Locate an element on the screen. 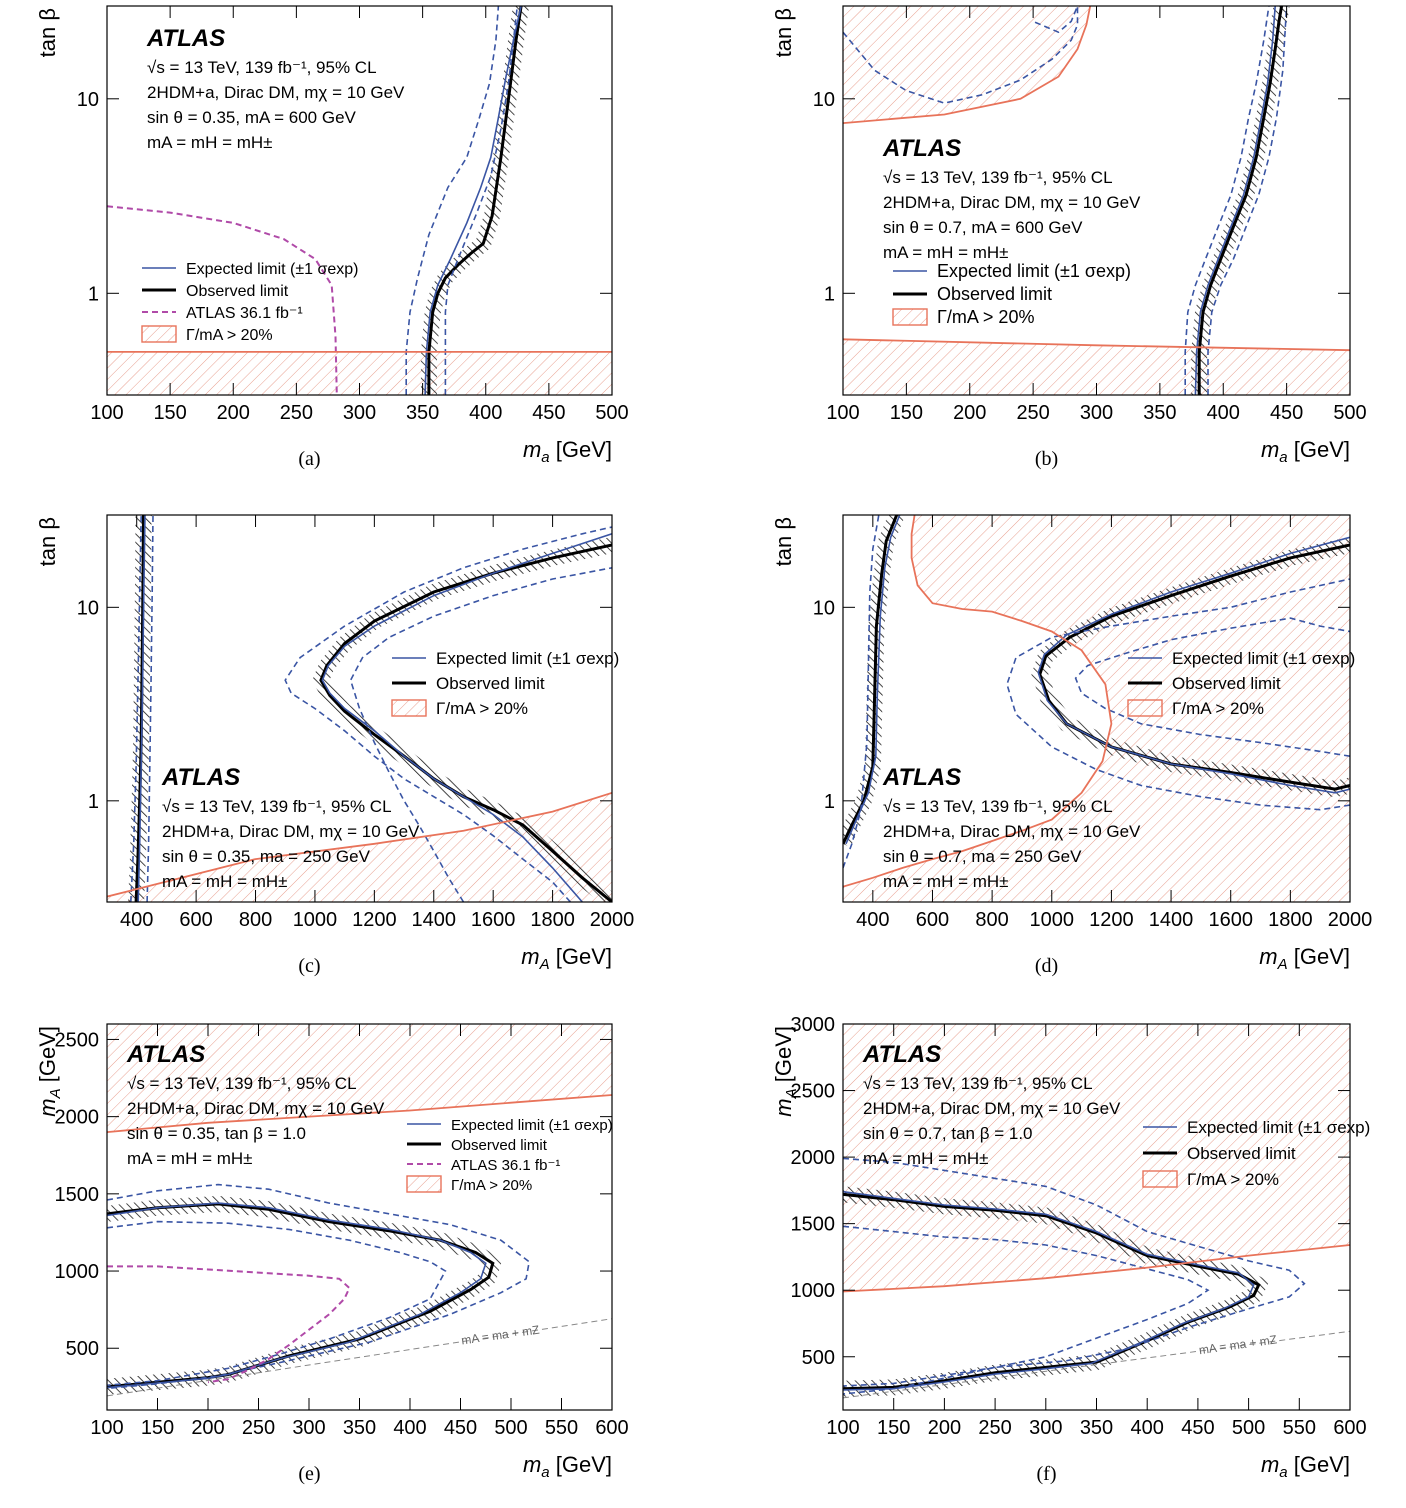 The width and height of the screenshot is (1406, 1508). x-tick-label: 600 is located at coordinates (932, 920).